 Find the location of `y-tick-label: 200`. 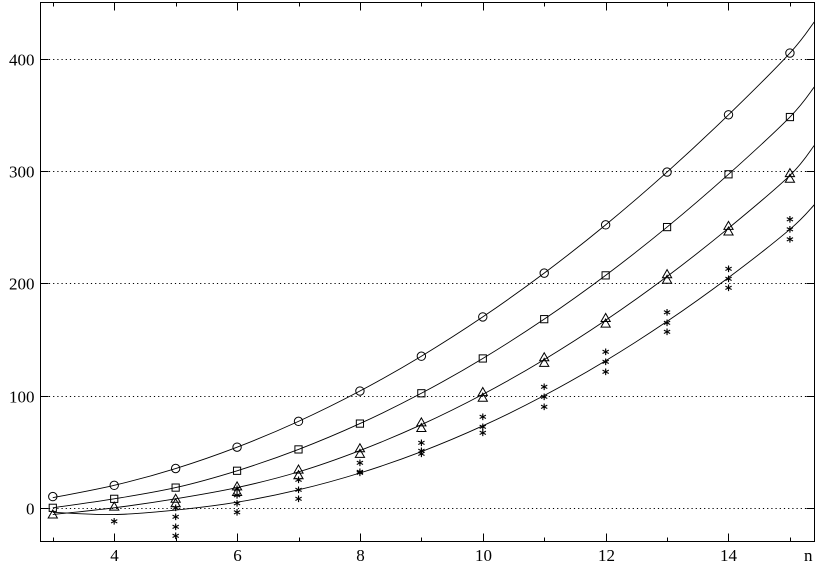

y-tick-label: 200 is located at coordinates (22, 284).